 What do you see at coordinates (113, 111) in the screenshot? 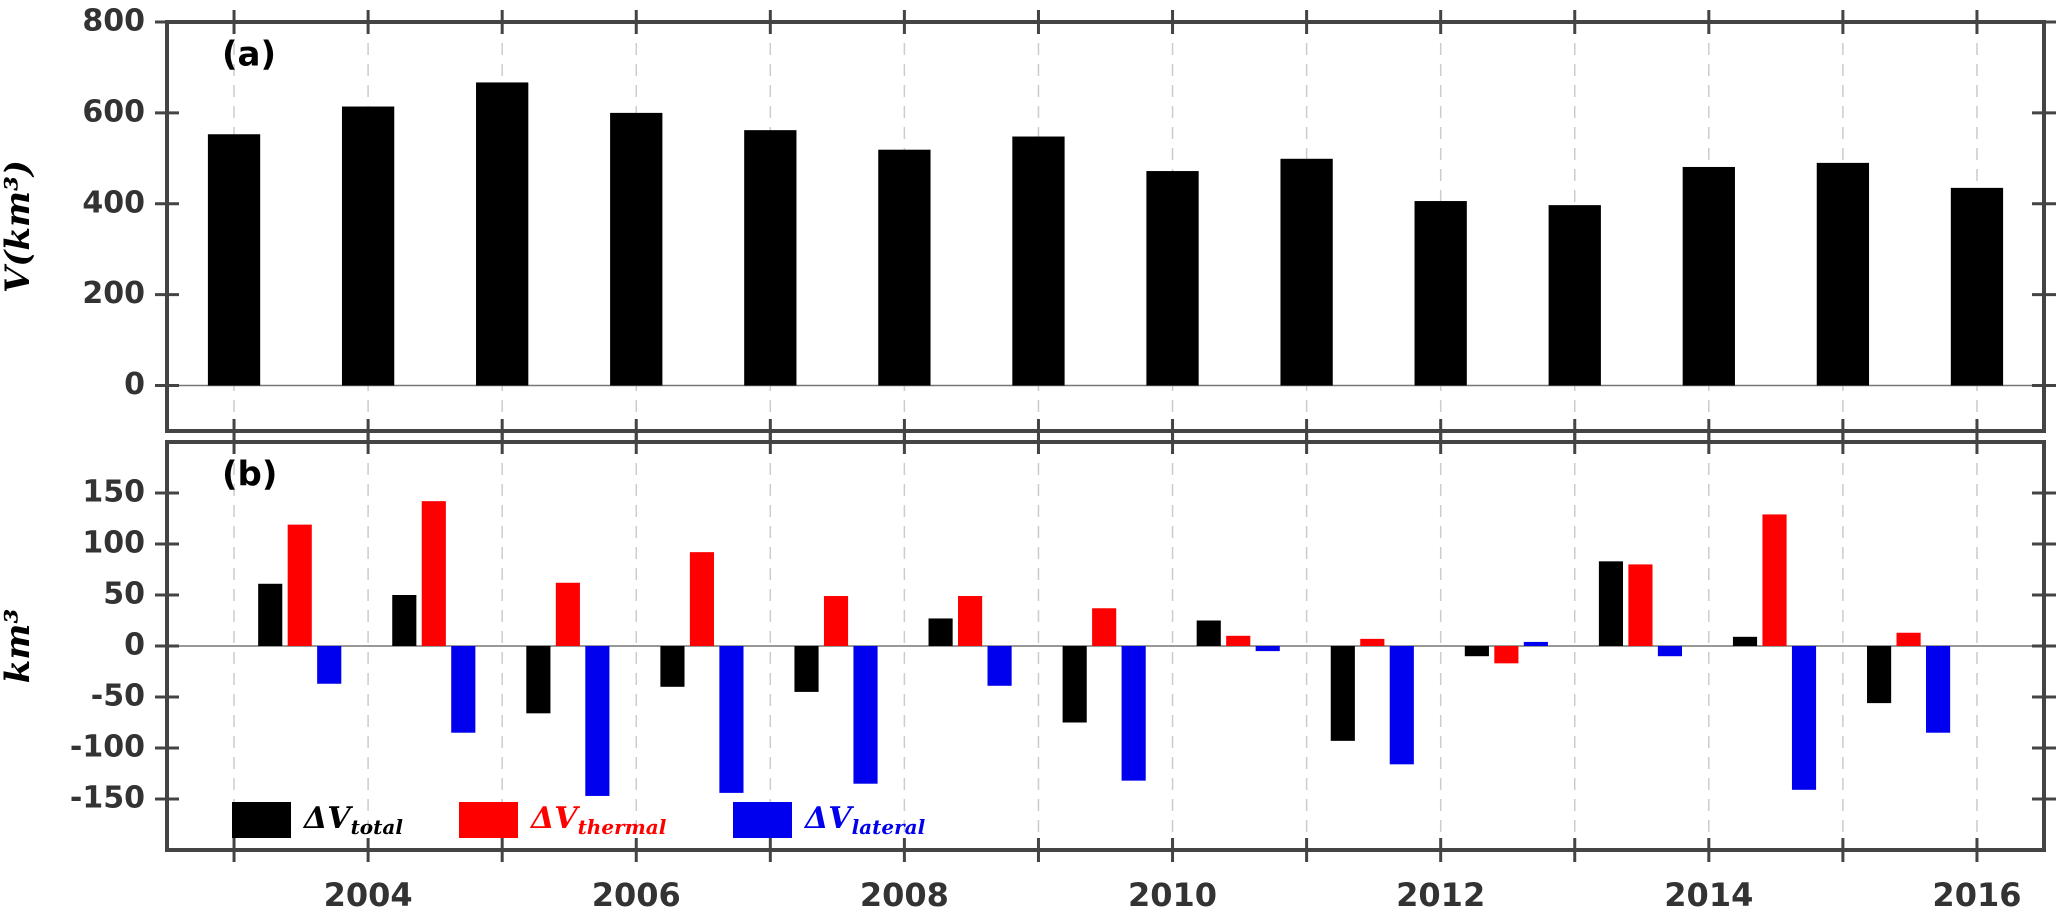
I see `y-tick-label: 600` at bounding box center [113, 111].